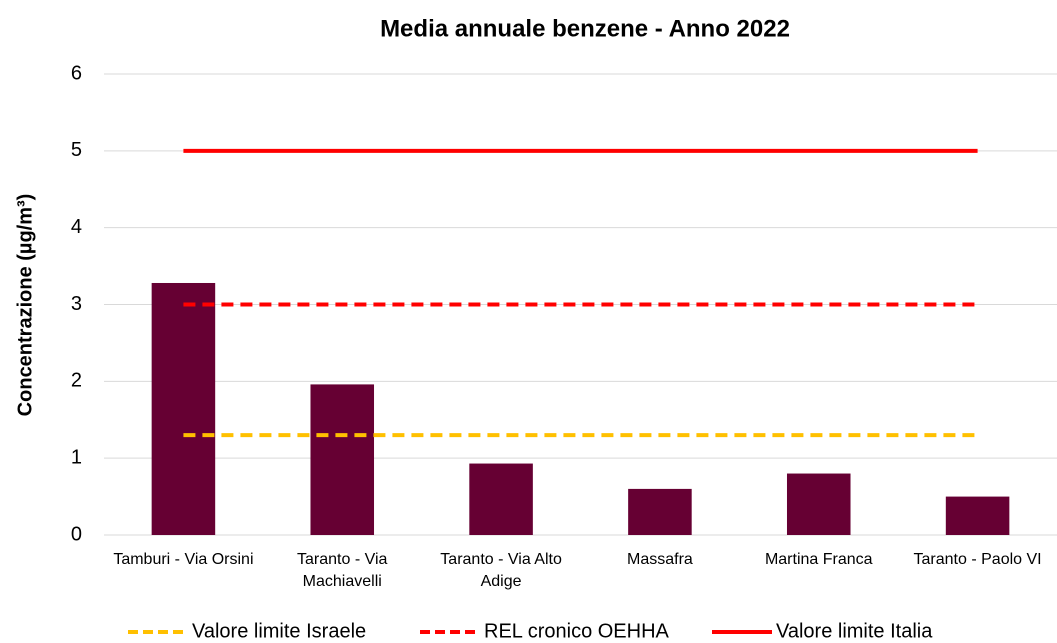  What do you see at coordinates (279, 631) in the screenshot?
I see `legend-label: Valore limite Israele` at bounding box center [279, 631].